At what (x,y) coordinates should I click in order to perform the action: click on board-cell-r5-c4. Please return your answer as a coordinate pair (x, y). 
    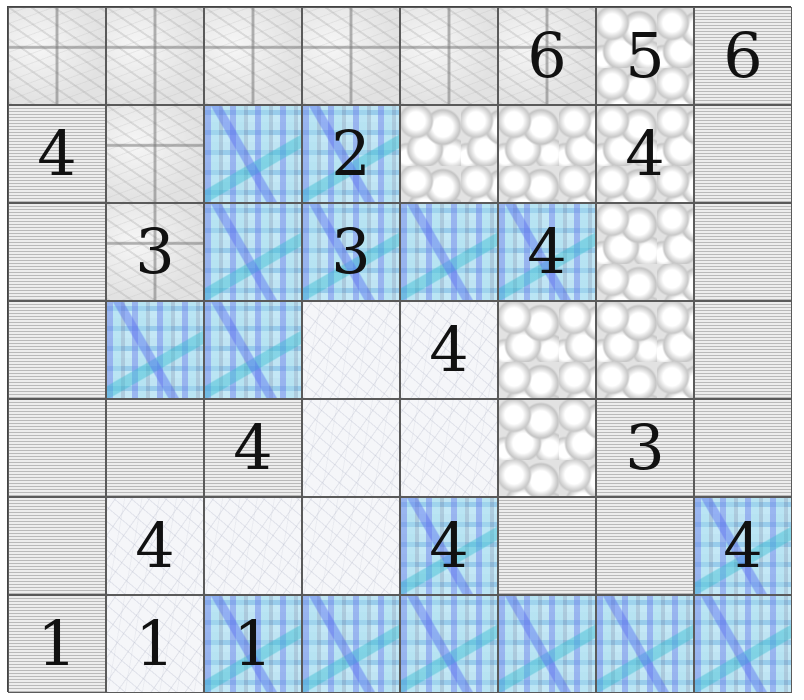
    Looking at the image, I should click on (351, 448).